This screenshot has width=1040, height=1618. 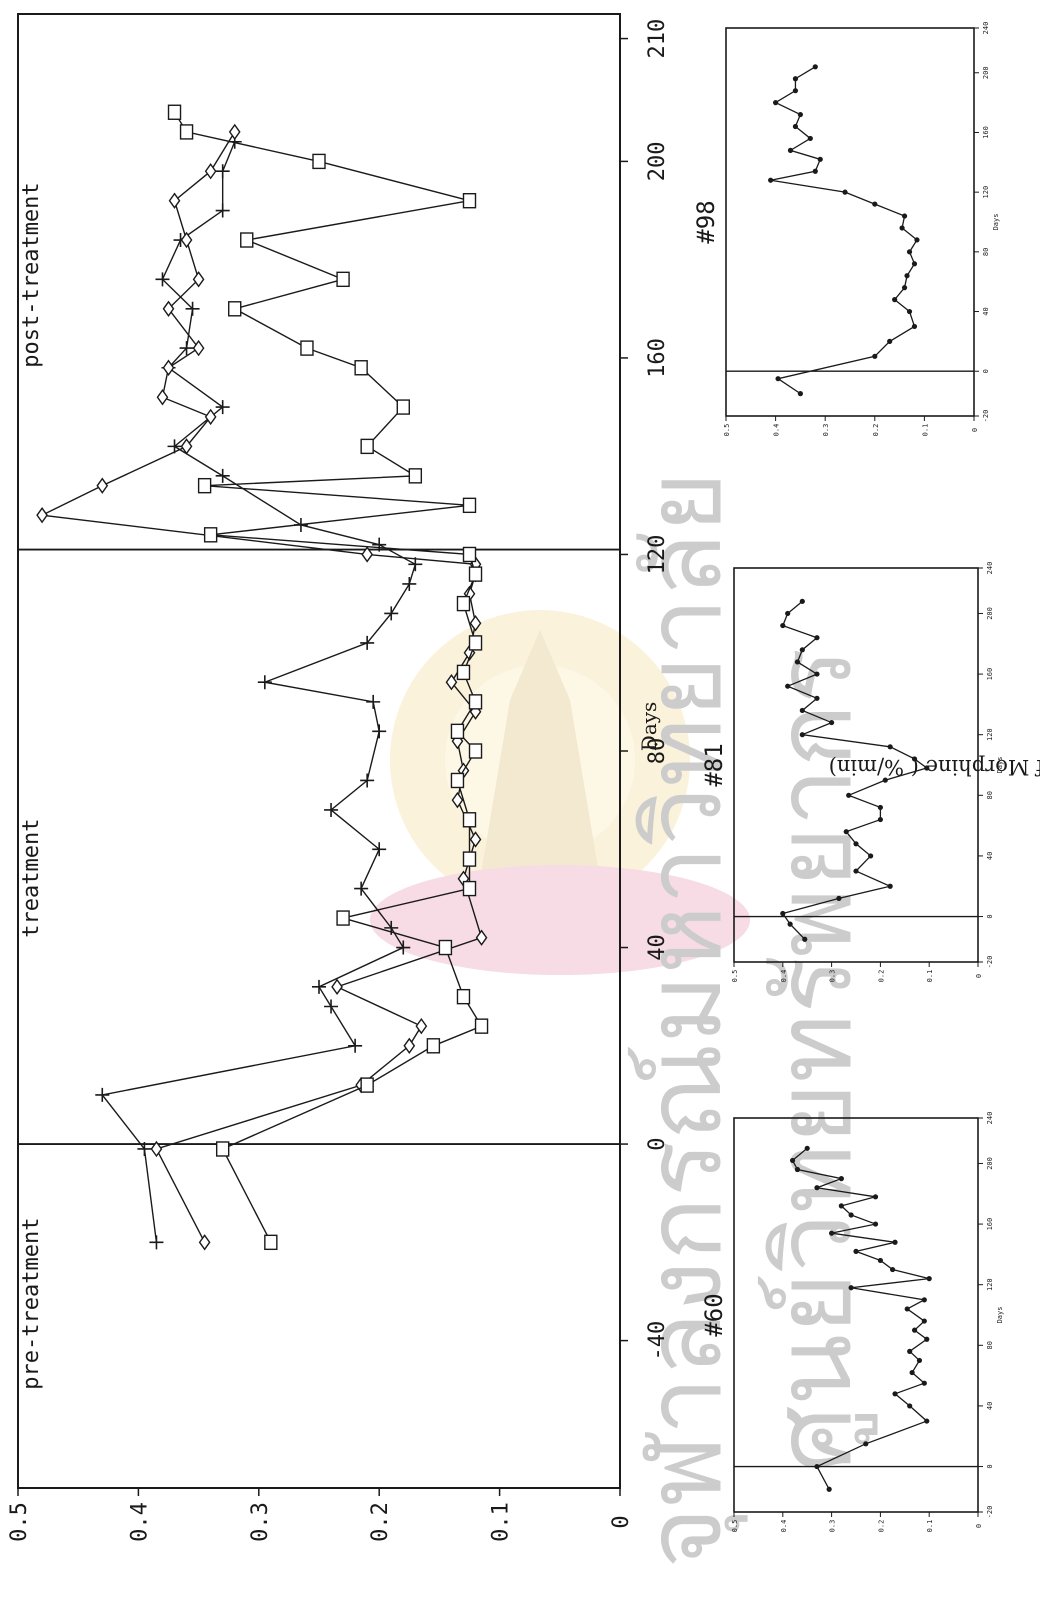 I want to click on x-tick-label: 160, so click(x=986, y=132).